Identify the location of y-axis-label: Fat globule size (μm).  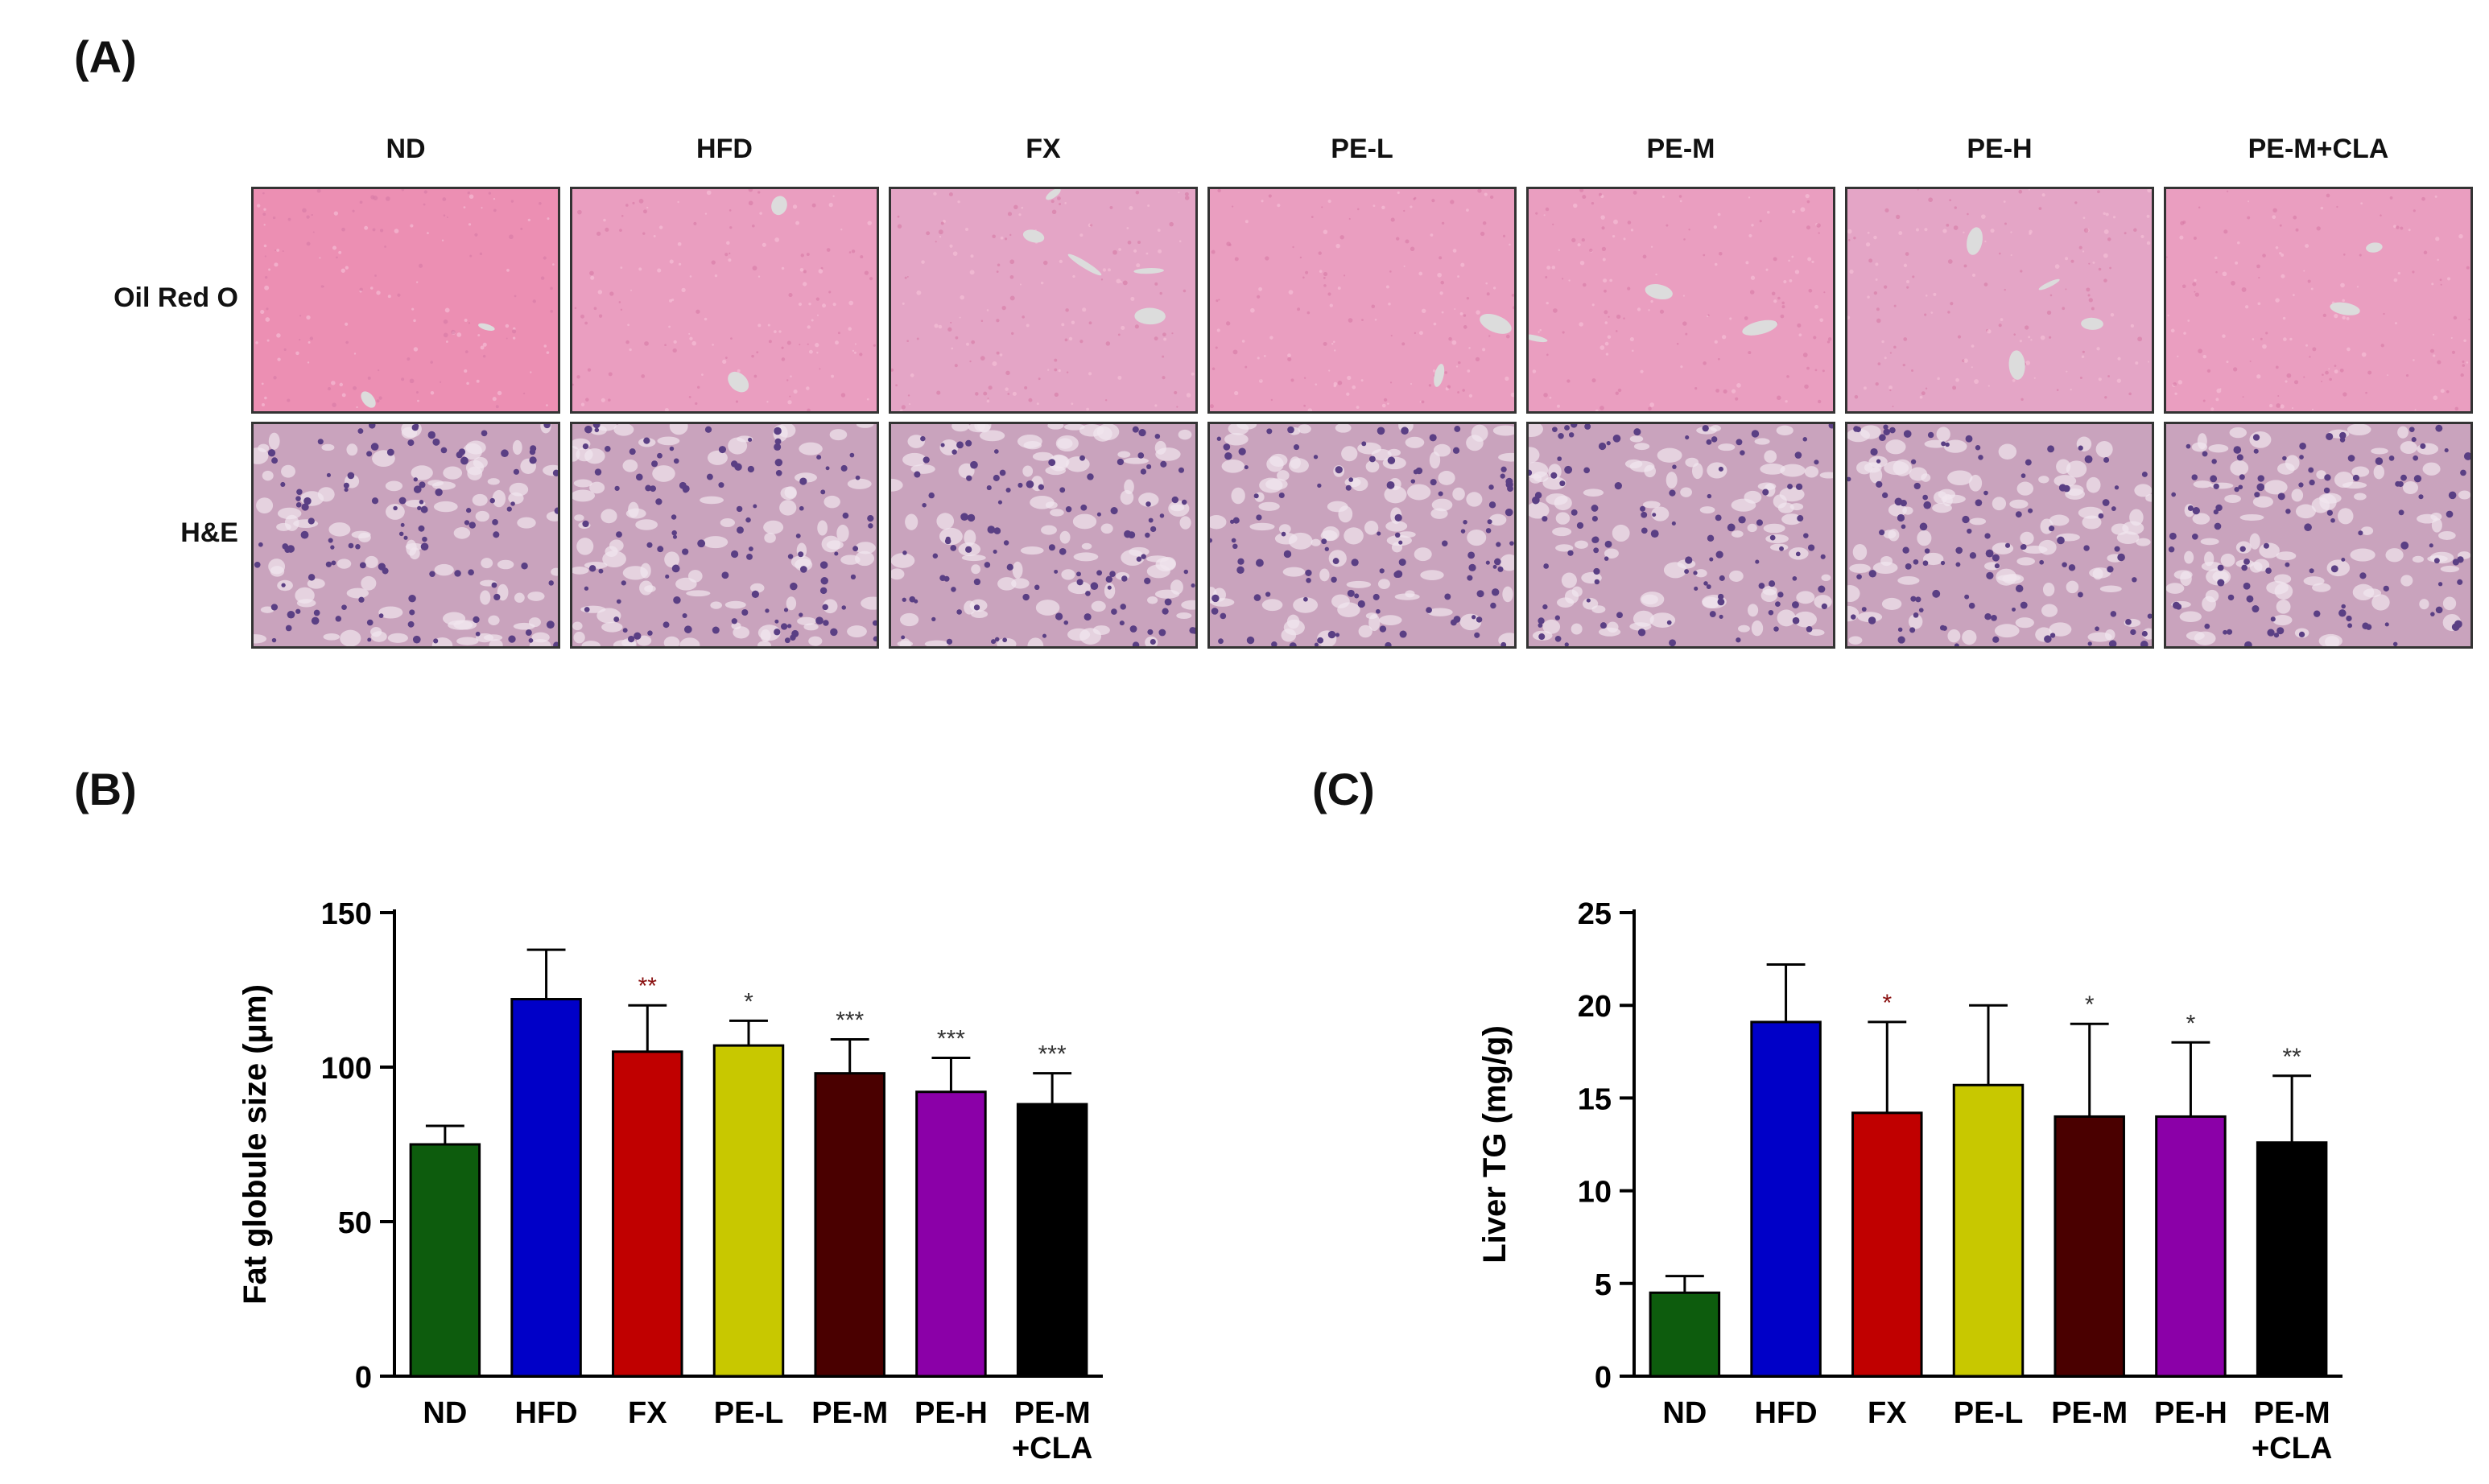
(255, 1144).